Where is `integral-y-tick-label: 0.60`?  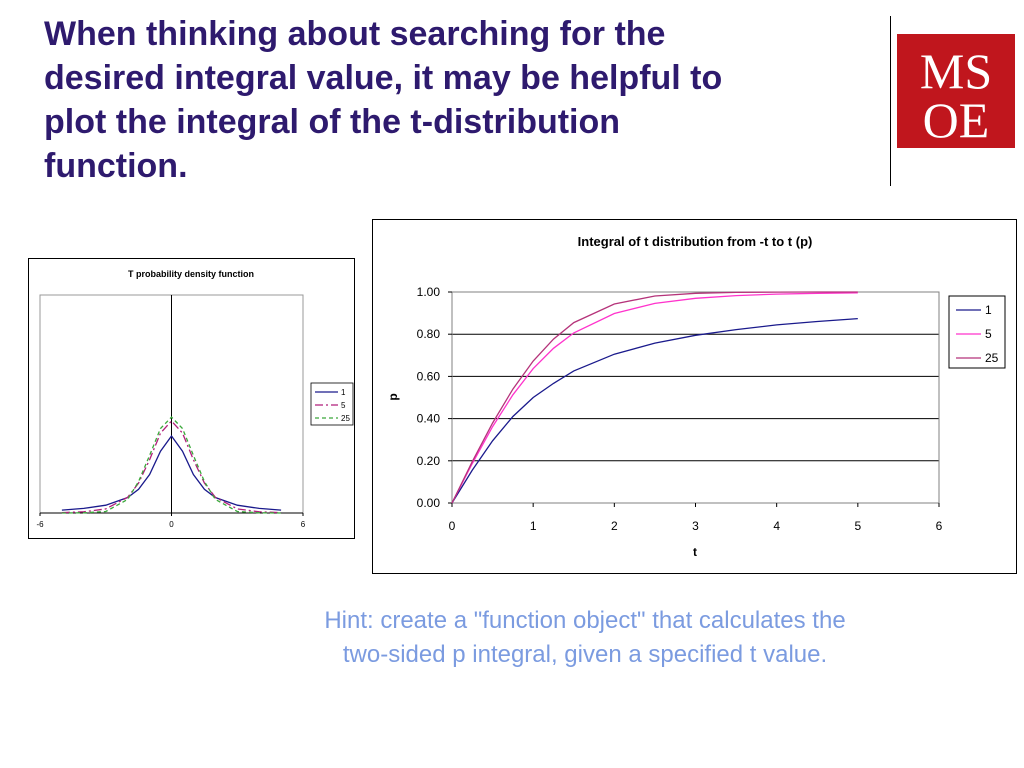 integral-y-tick-label: 0.60 is located at coordinates (429, 376).